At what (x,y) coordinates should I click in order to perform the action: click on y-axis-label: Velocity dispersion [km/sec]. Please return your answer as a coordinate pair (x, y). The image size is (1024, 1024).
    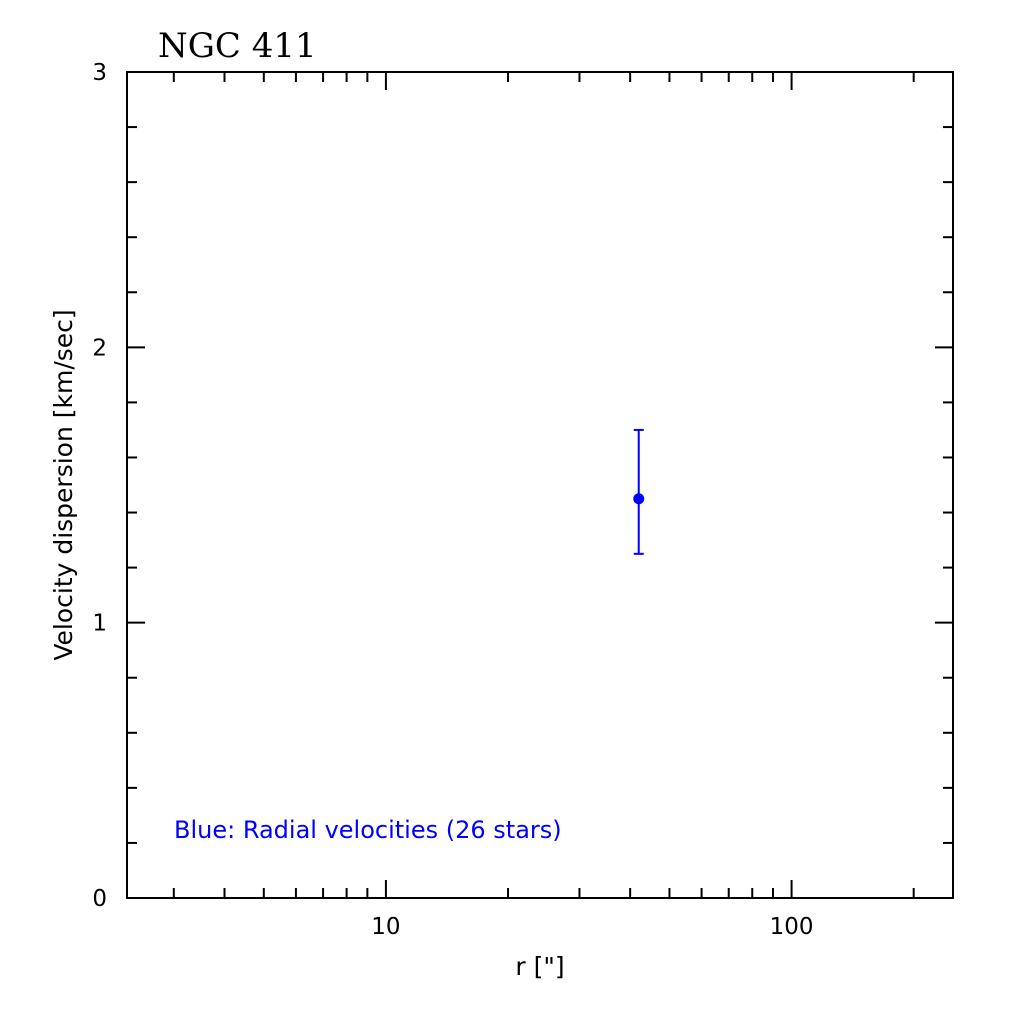
    Looking at the image, I should click on (63, 484).